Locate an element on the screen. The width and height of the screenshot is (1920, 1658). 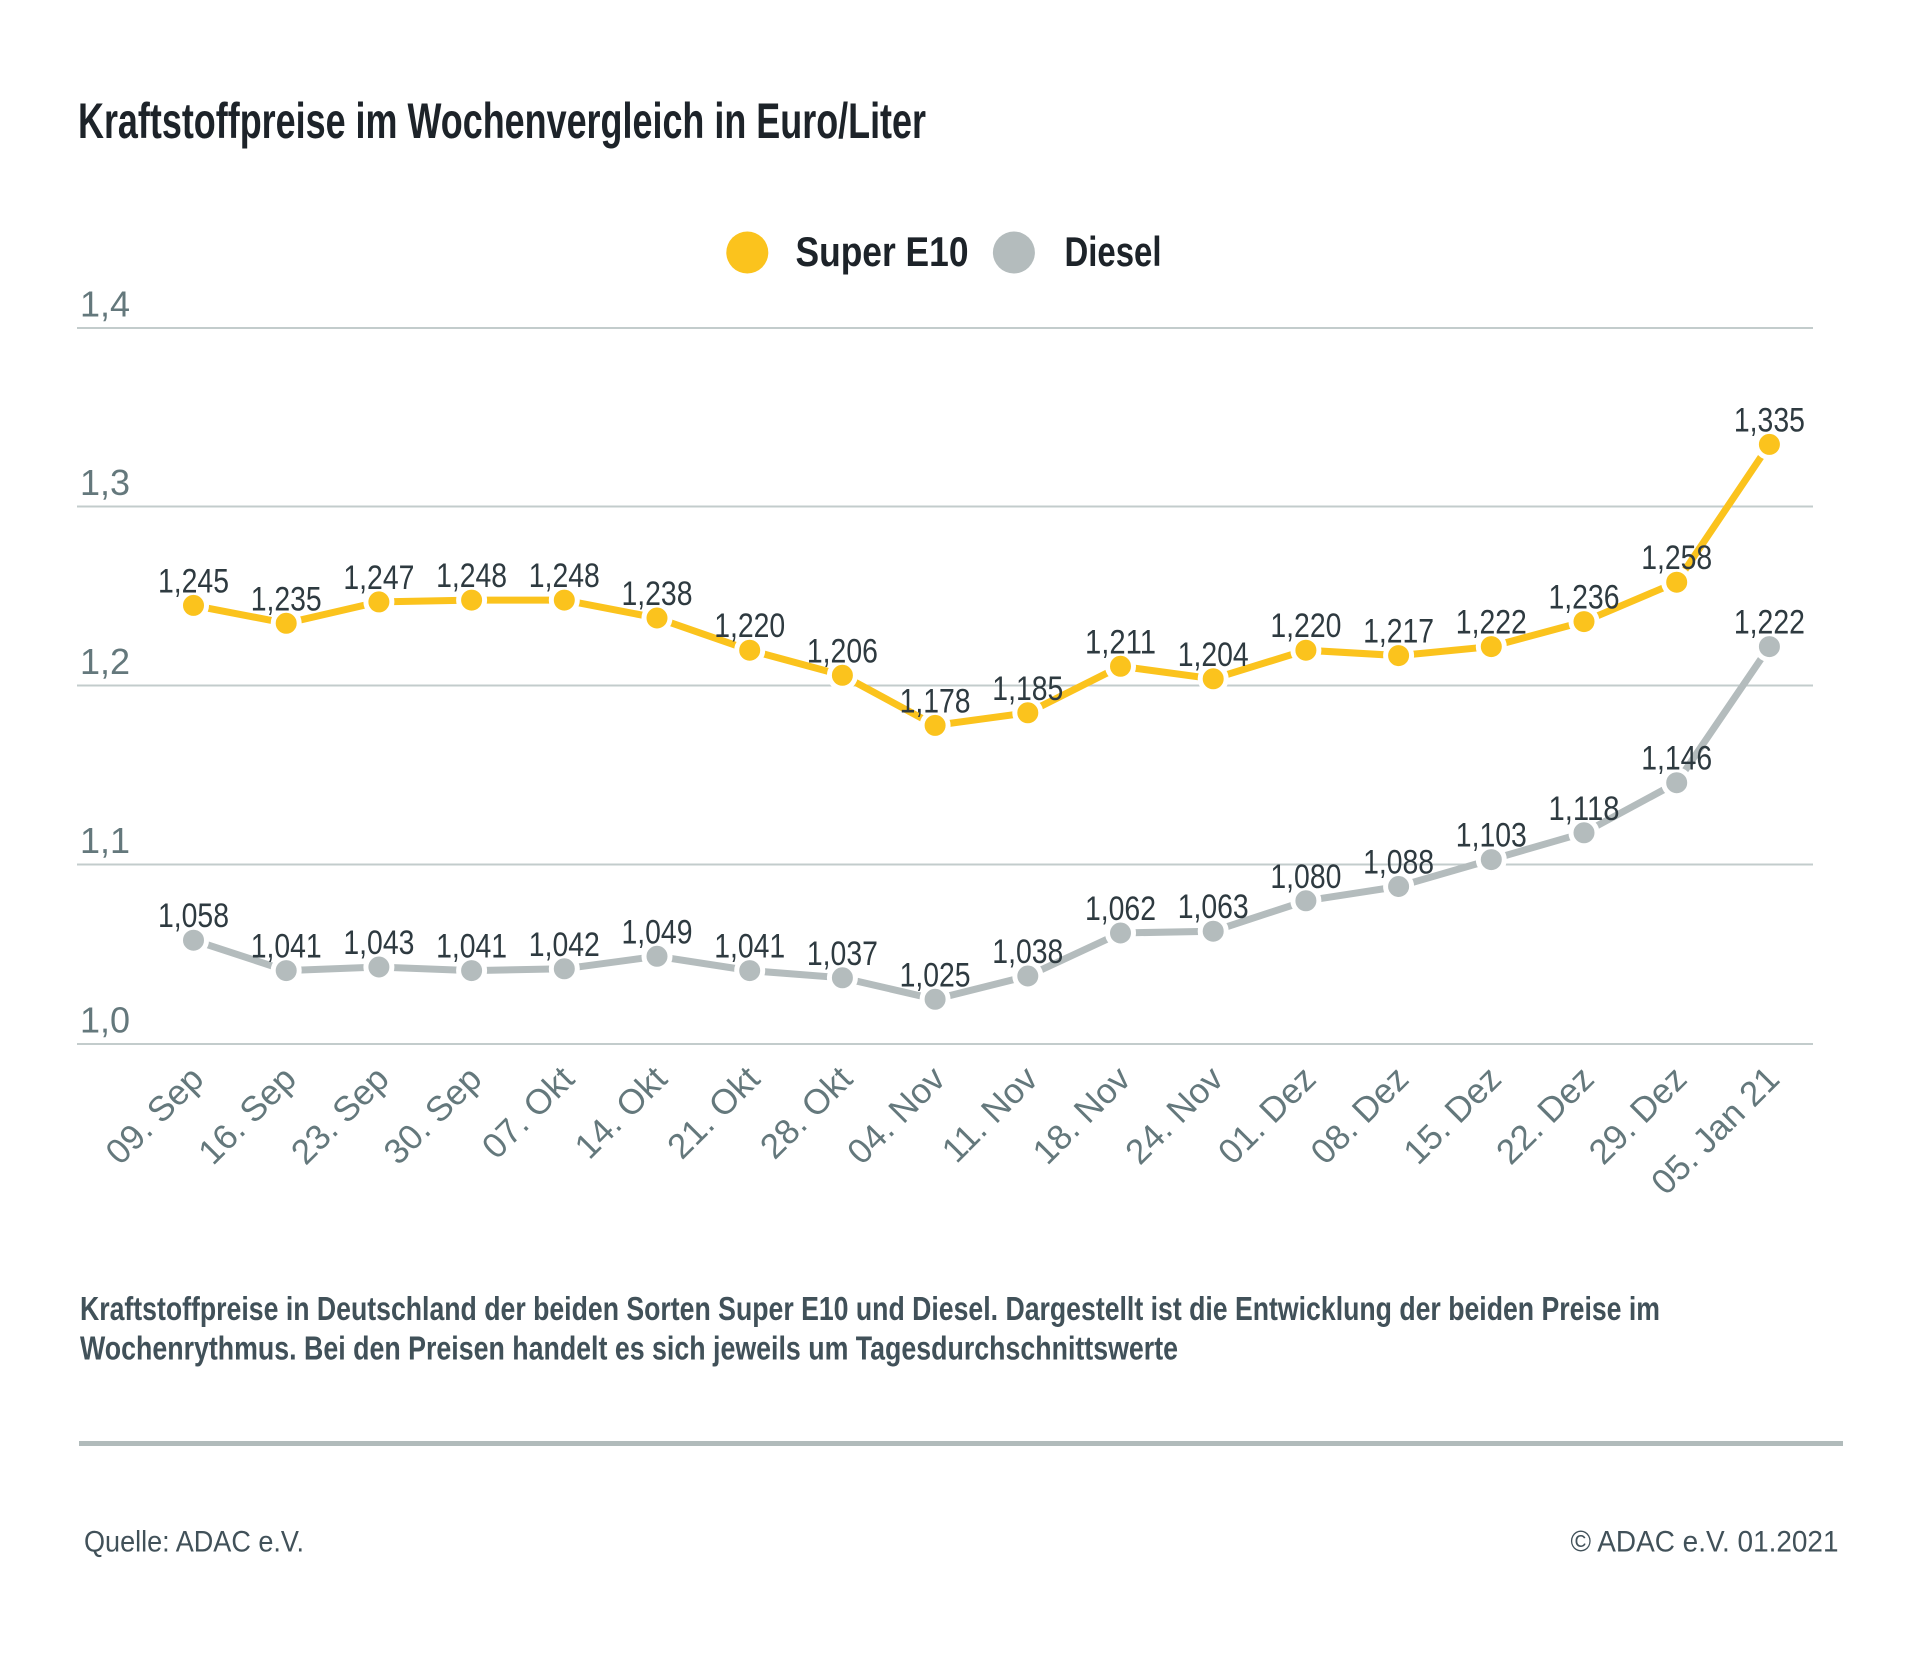
svg-text: 1,037 is located at coordinates (842, 954).